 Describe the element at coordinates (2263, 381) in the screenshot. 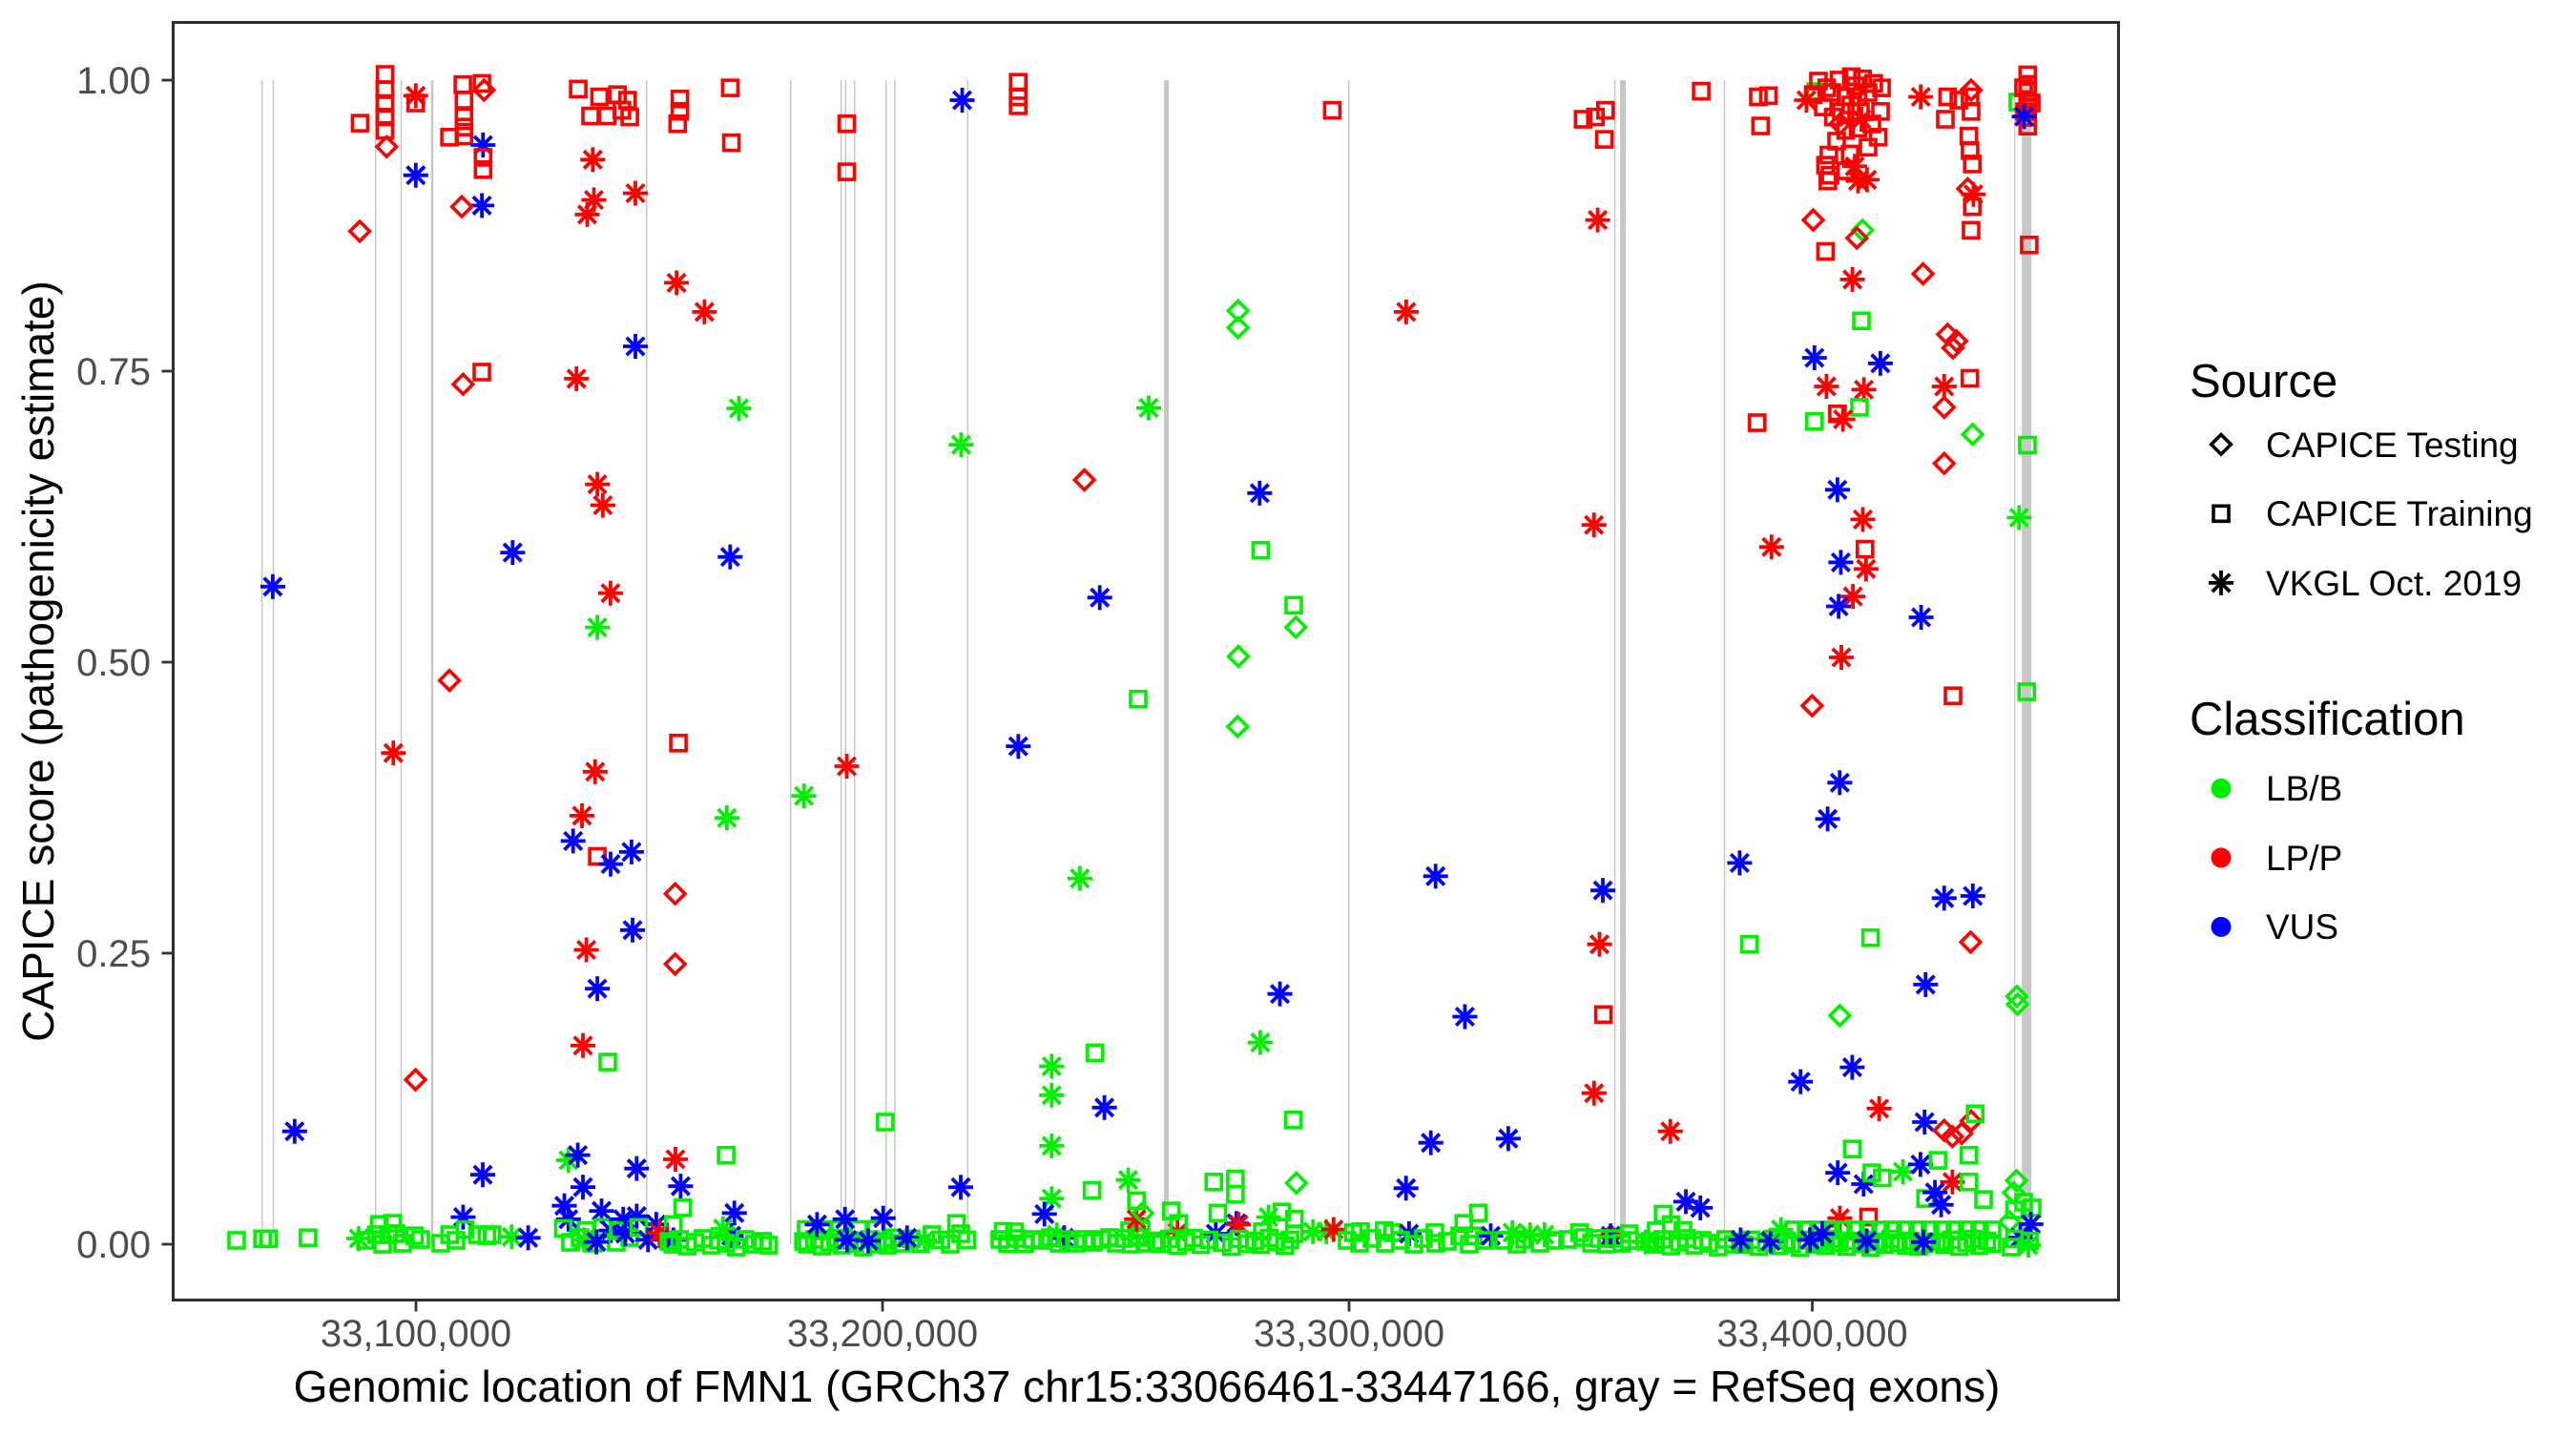

I see `svg-text: Source` at that location.